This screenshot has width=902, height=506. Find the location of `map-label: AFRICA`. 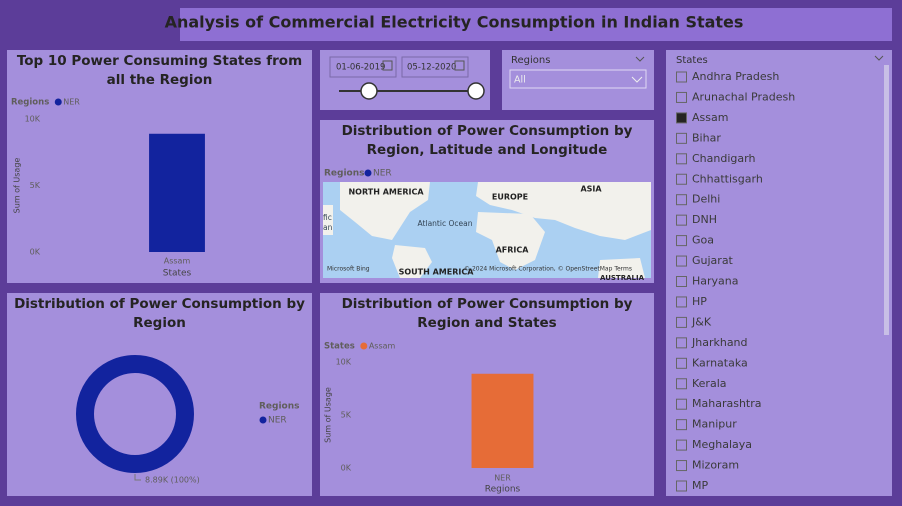

map-label: AFRICA is located at coordinates (513, 250).